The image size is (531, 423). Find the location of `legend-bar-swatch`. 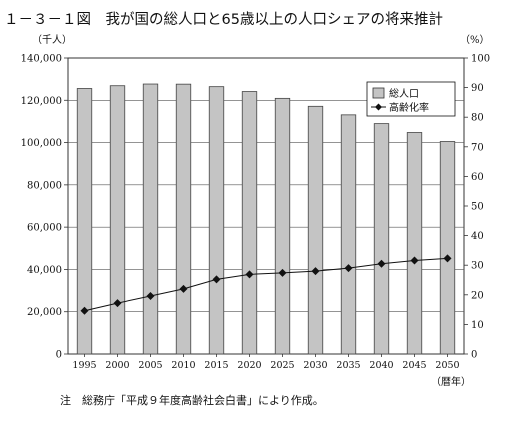

legend-bar-swatch is located at coordinates (378, 93).